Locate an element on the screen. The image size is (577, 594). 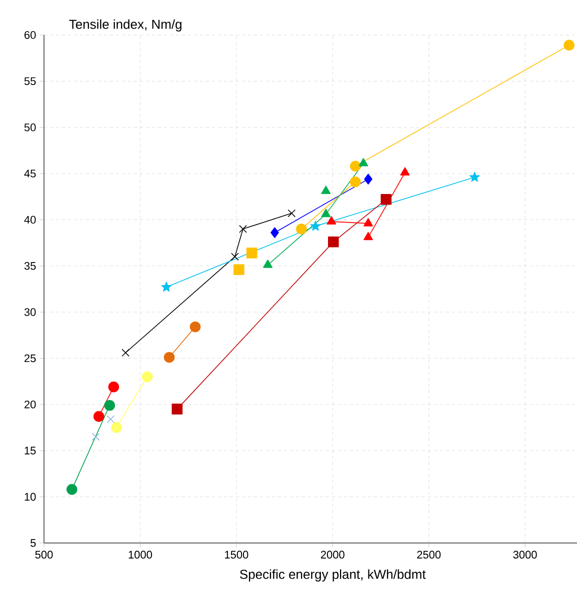
x-tick-label: 2500 is located at coordinates (428, 554).